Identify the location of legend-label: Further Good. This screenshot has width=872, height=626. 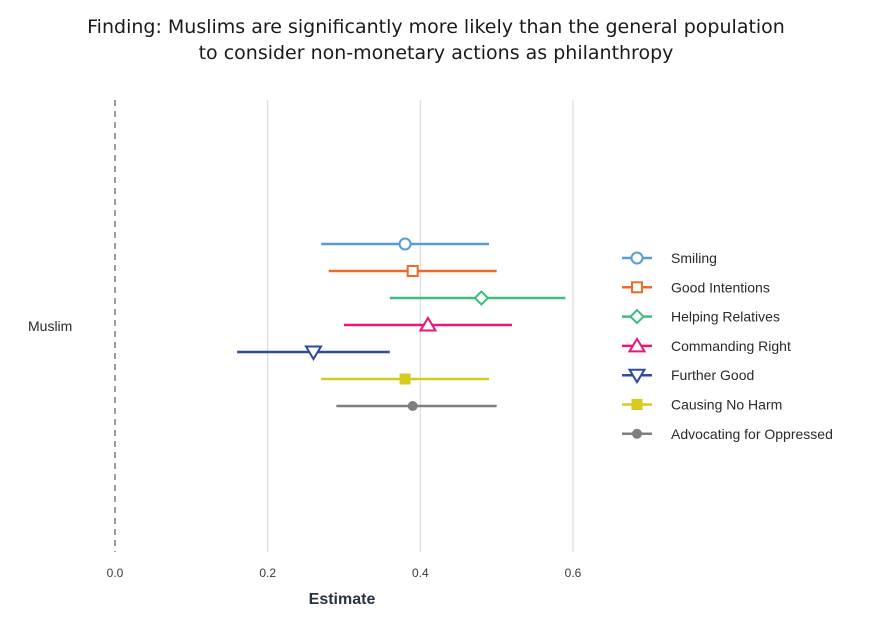
(712, 375).